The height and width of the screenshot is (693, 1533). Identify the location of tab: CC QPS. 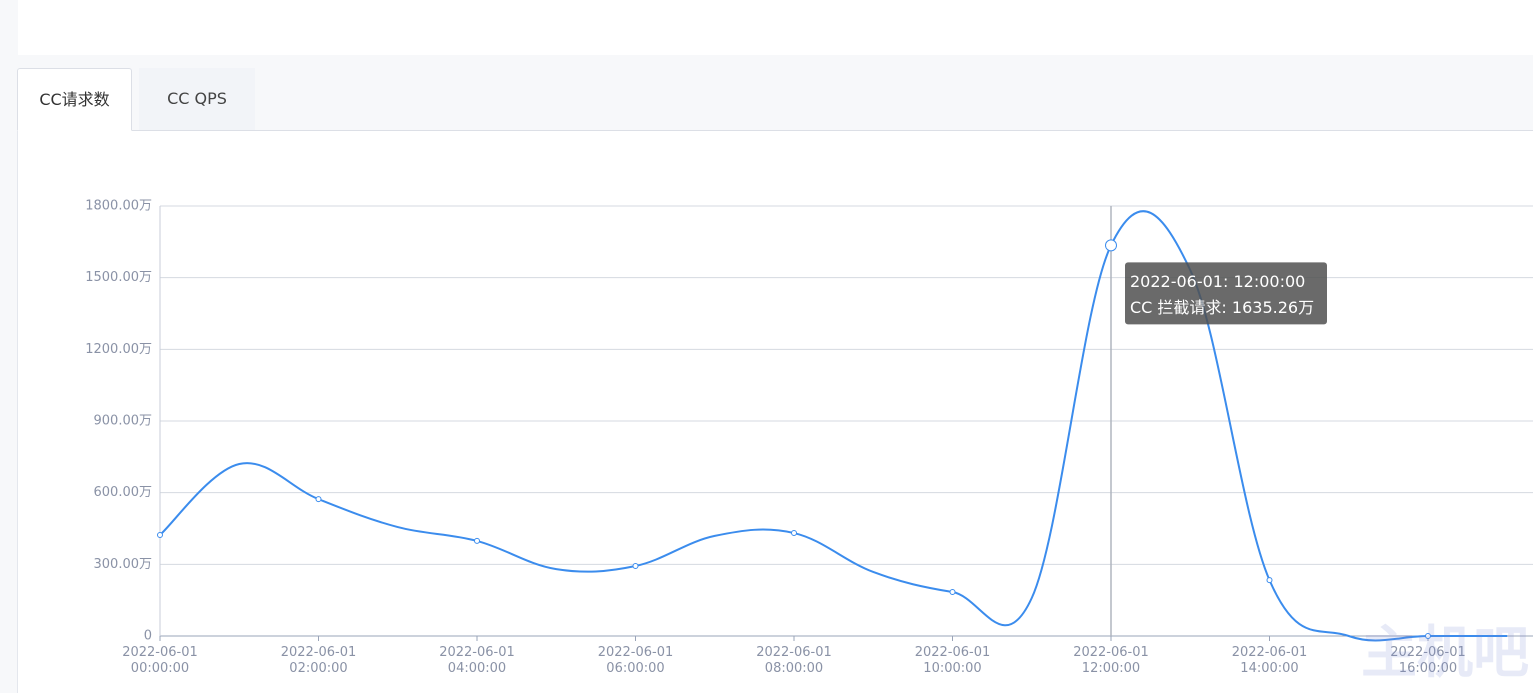
(197, 99).